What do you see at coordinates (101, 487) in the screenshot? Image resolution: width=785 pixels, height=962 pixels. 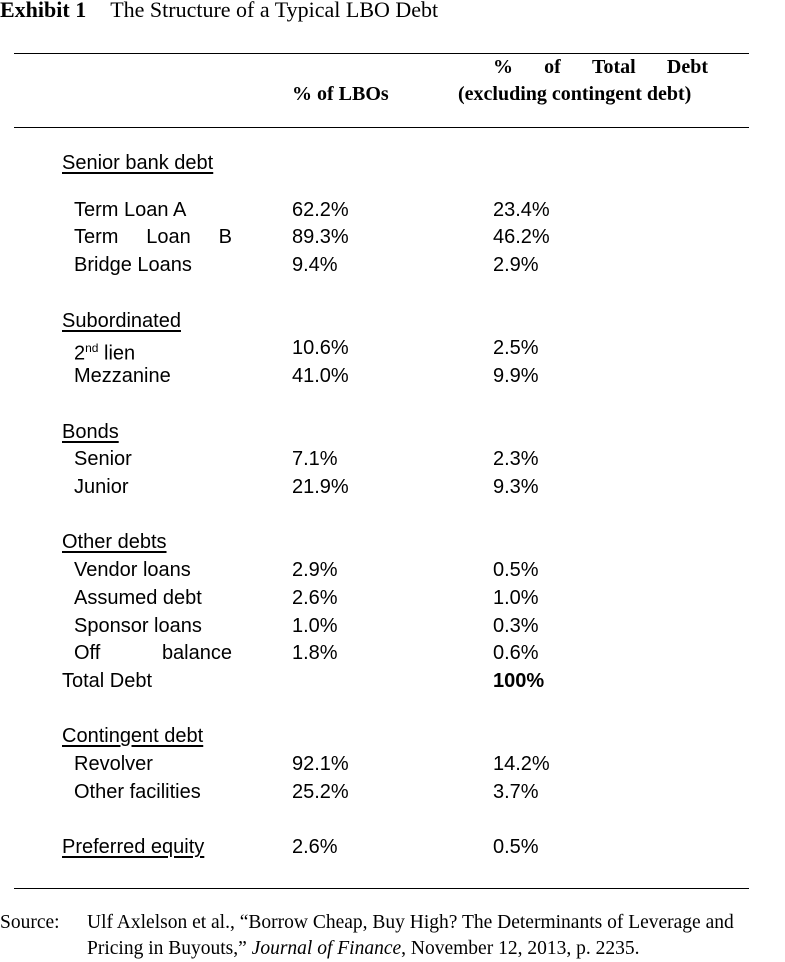 I see `row-label: Junior` at bounding box center [101, 487].